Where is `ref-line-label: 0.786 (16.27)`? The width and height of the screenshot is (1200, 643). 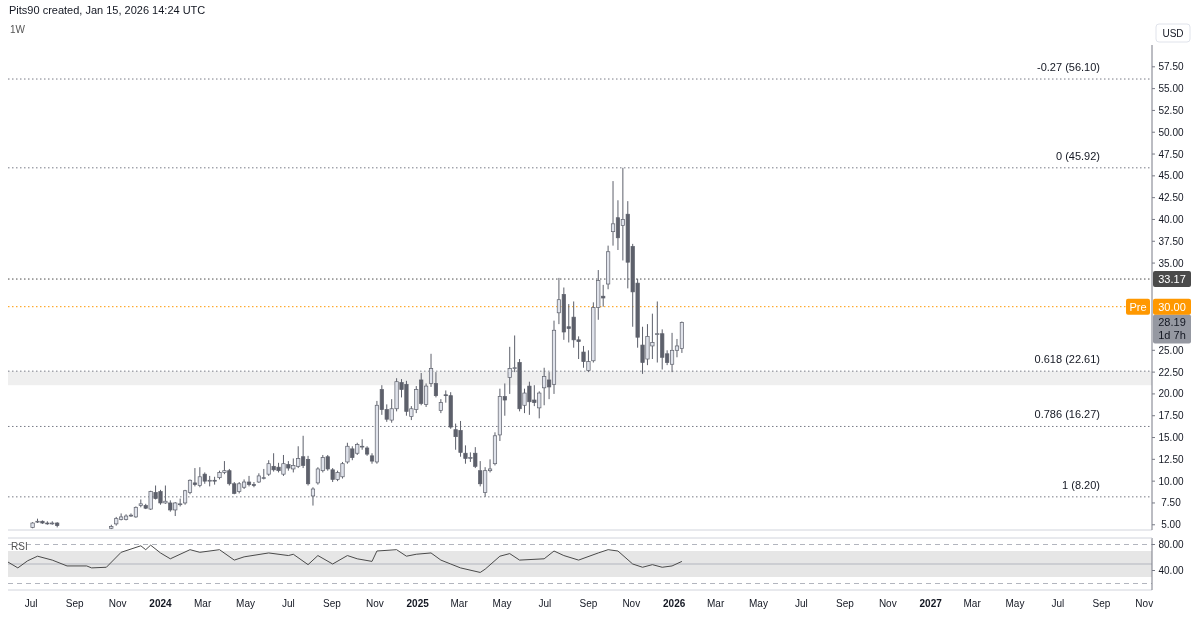
ref-line-label: 0.786 (16.27) is located at coordinates (1067, 414).